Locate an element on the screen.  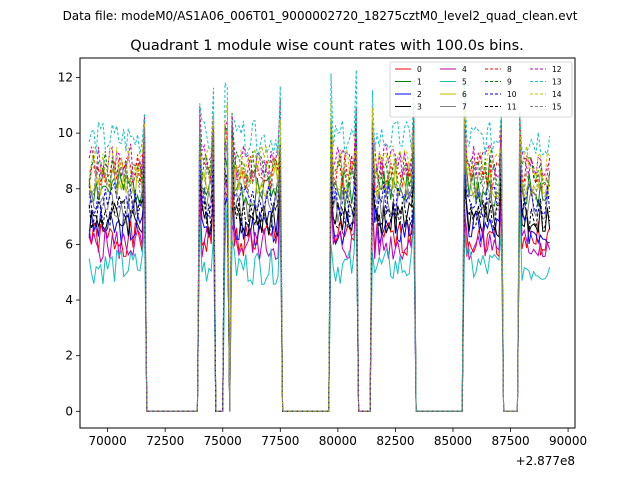
x-tick-label: 72500 is located at coordinates (165, 441).